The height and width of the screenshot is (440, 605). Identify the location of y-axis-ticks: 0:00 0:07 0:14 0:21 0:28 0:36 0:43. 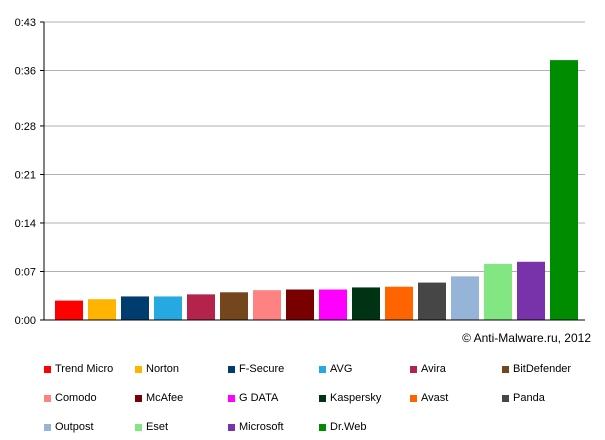
(29, 172).